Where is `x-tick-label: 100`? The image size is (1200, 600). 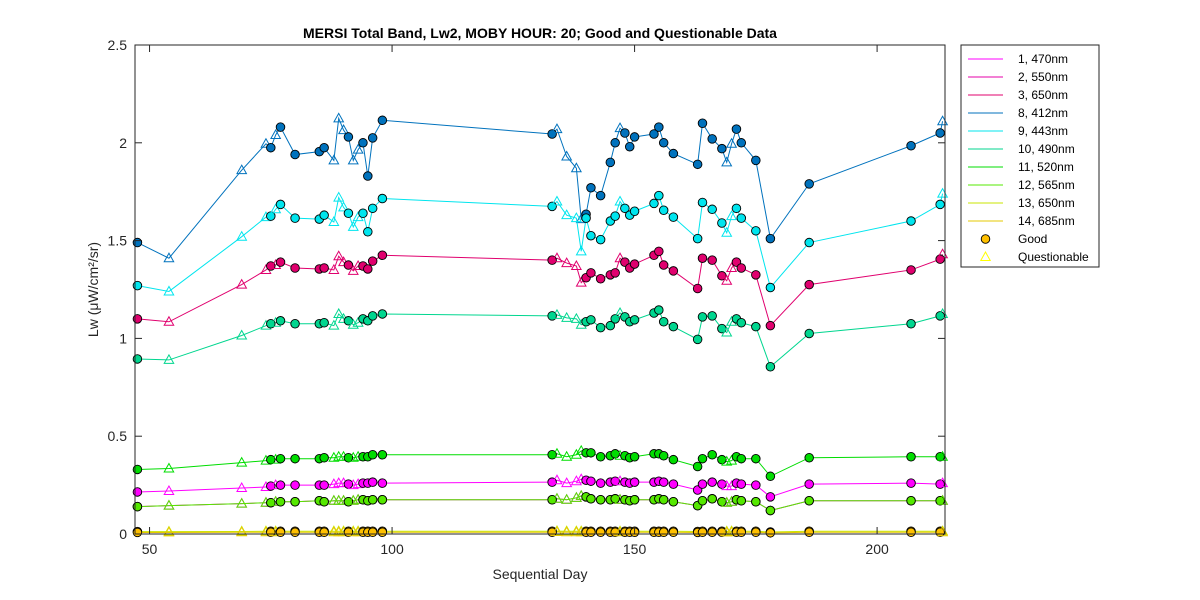
x-tick-label: 100 is located at coordinates (392, 549).